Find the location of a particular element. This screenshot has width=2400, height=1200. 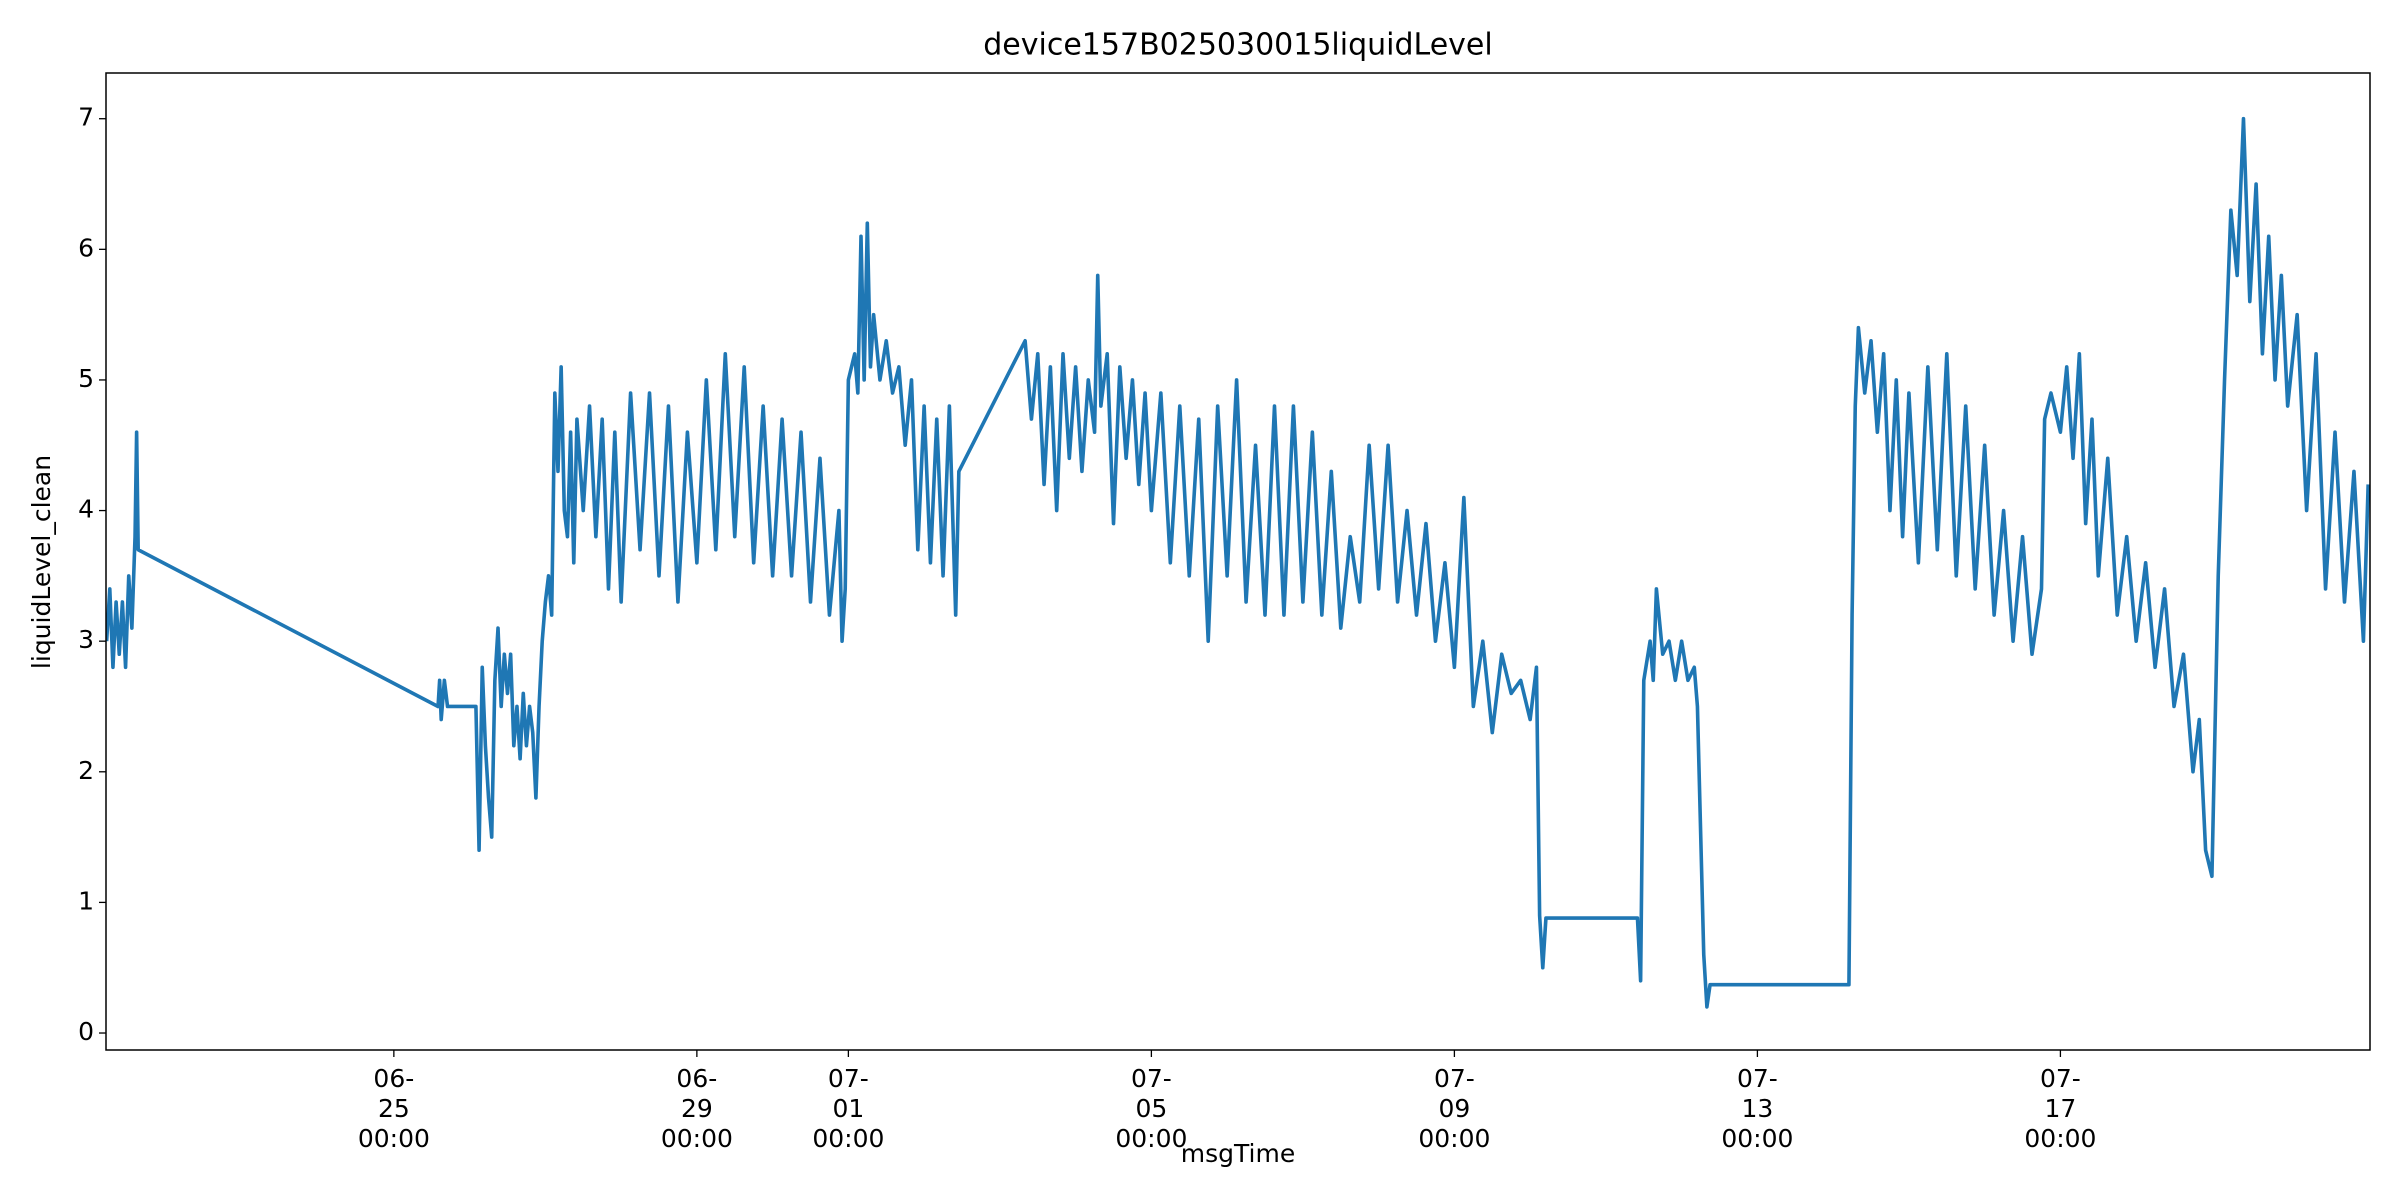

y-tick-label: 1 is located at coordinates (86, 900).